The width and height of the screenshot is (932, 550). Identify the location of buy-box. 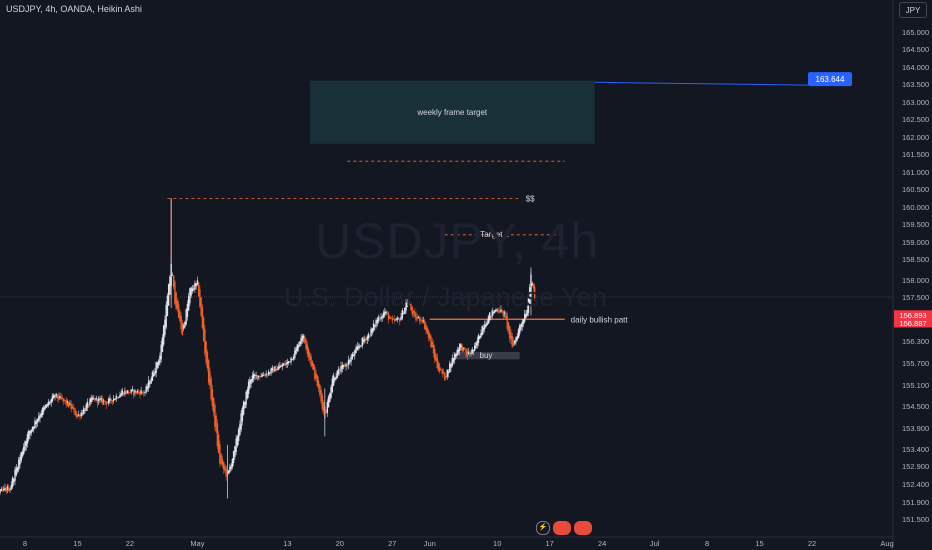
(486, 356).